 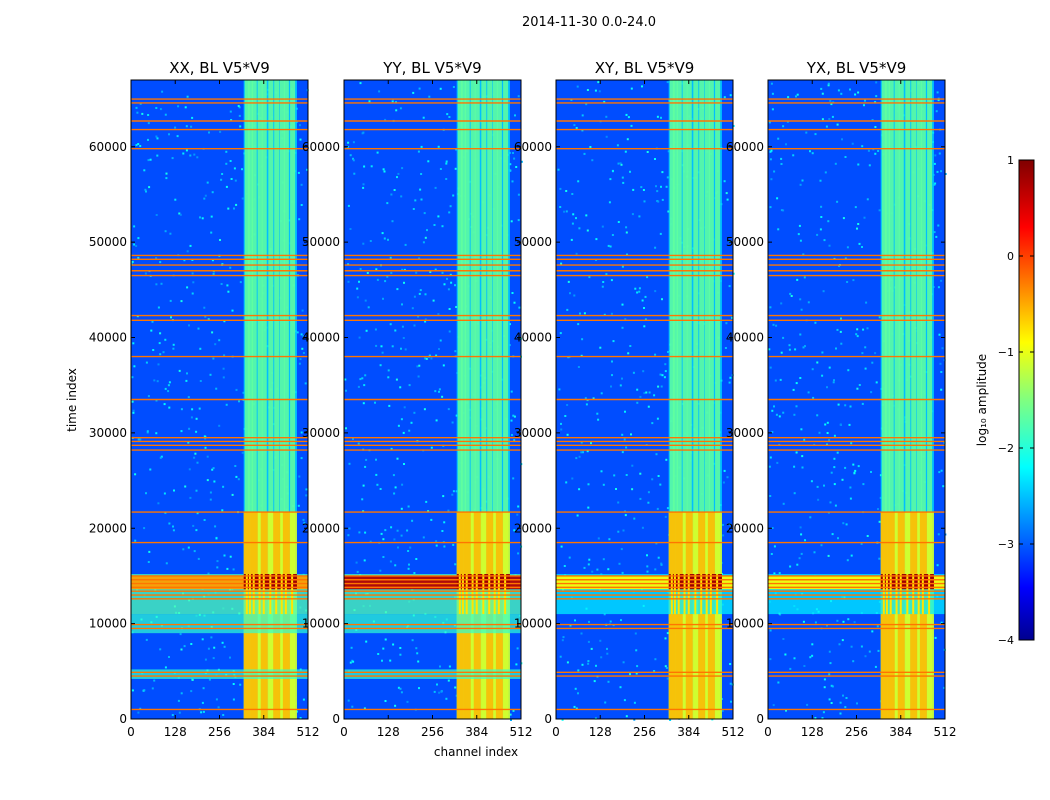 I want to click on x-tick-label: 512, so click(x=733, y=732).